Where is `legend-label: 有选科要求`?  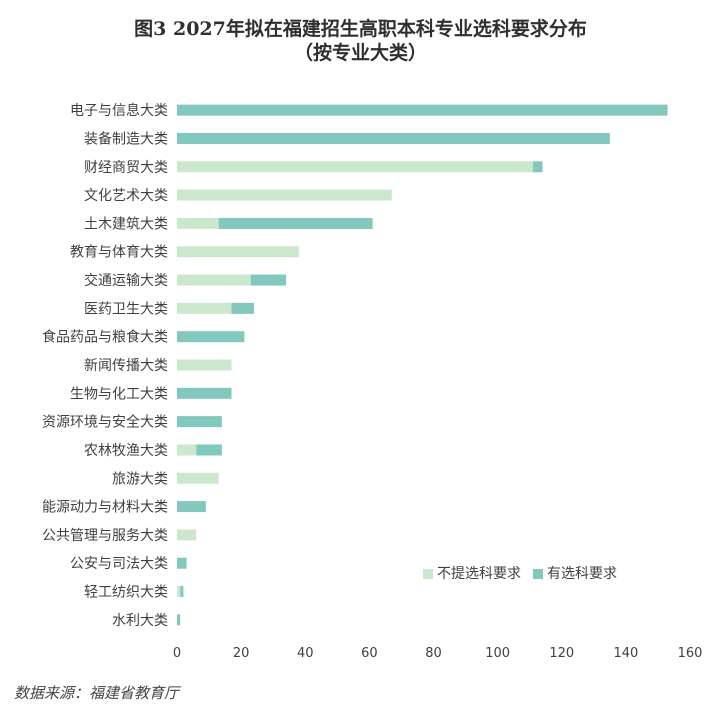 legend-label: 有选科要求 is located at coordinates (582, 574).